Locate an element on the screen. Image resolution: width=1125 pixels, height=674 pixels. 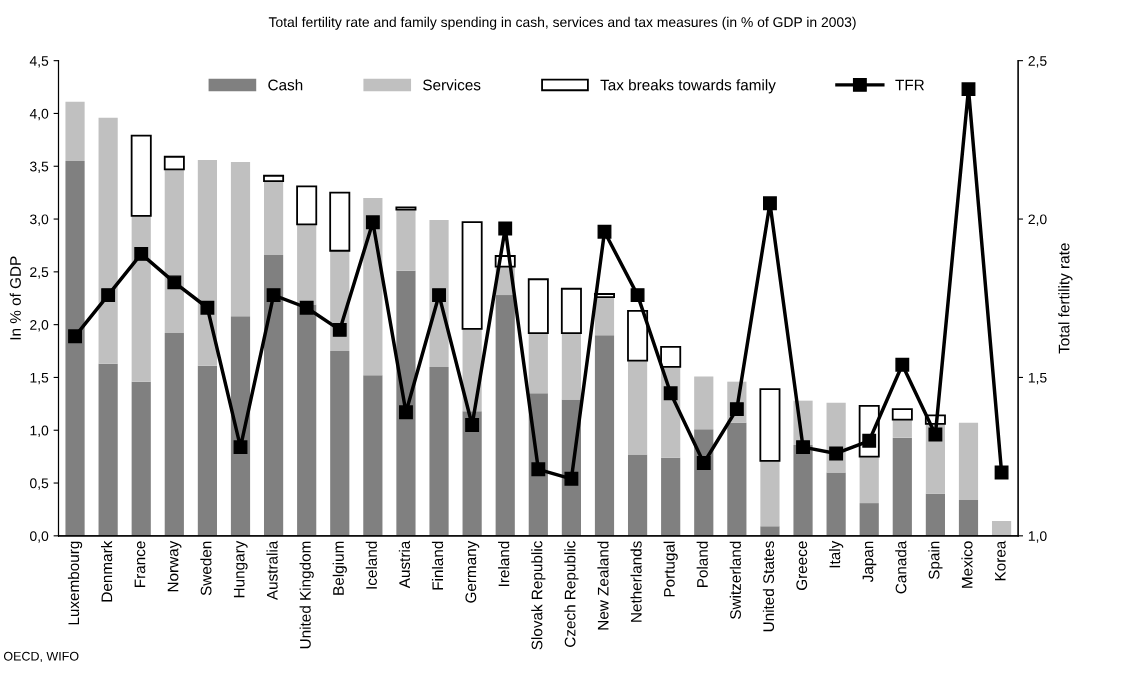
y-tick-label: 2,5 is located at coordinates (39, 273).